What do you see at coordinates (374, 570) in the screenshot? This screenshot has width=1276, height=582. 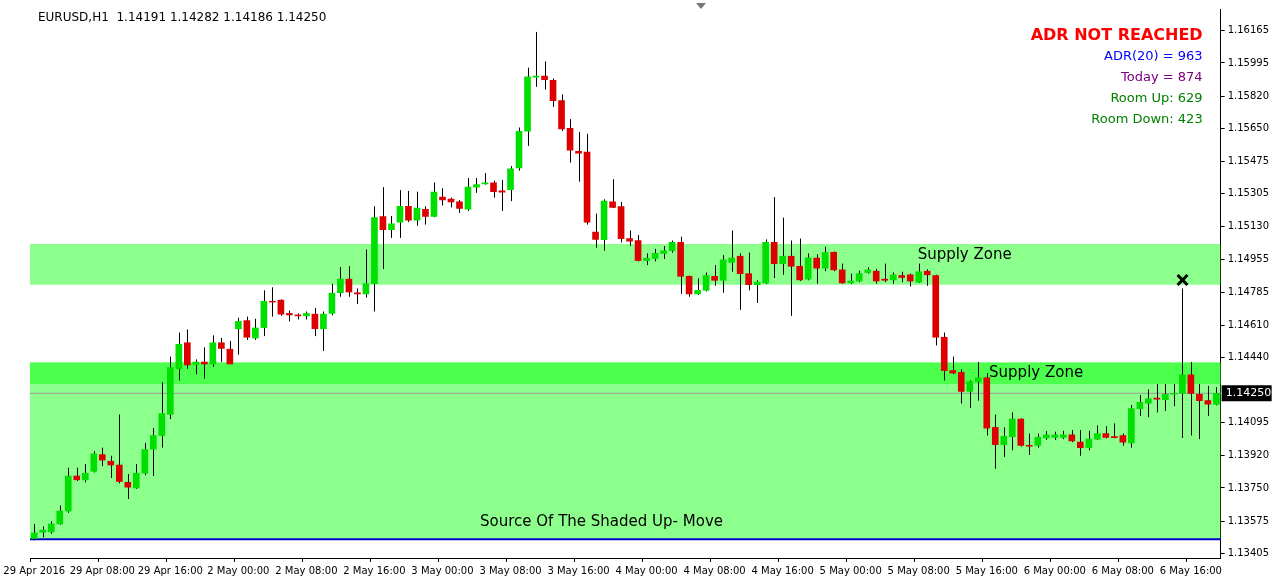 I see `x-tick-label: 2 May 16:00` at bounding box center [374, 570].